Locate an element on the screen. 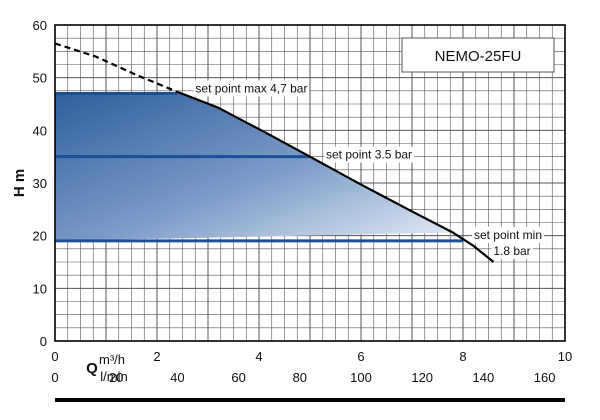 This screenshot has width=600, height=420. x-tick-label-primary: 8 is located at coordinates (462, 356).